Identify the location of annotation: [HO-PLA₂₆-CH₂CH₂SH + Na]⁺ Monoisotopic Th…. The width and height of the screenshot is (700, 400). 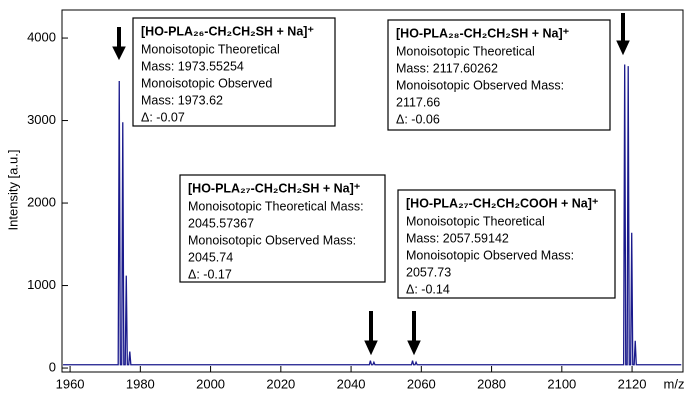
(234, 72).